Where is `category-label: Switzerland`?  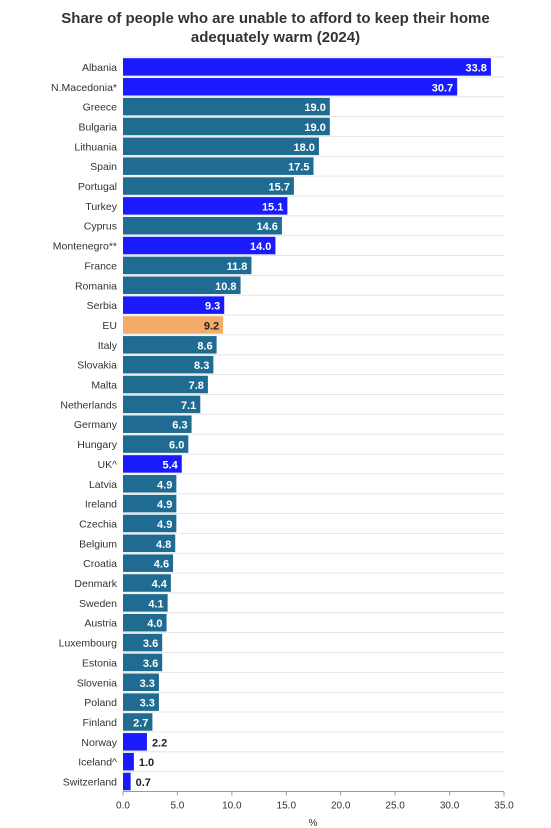
category-label: Switzerland is located at coordinates (90, 783).